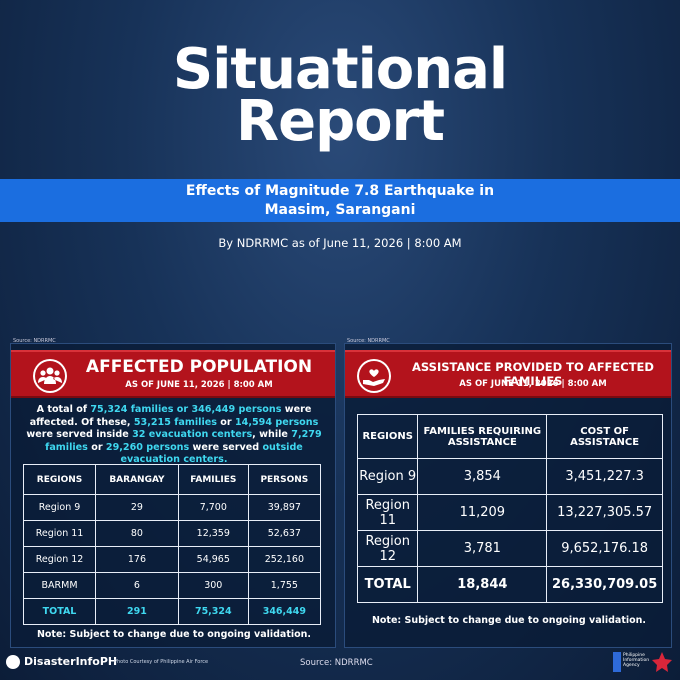  What do you see at coordinates (213, 507) in the screenshot?
I see `table-cell: 7,700` at bounding box center [213, 507].